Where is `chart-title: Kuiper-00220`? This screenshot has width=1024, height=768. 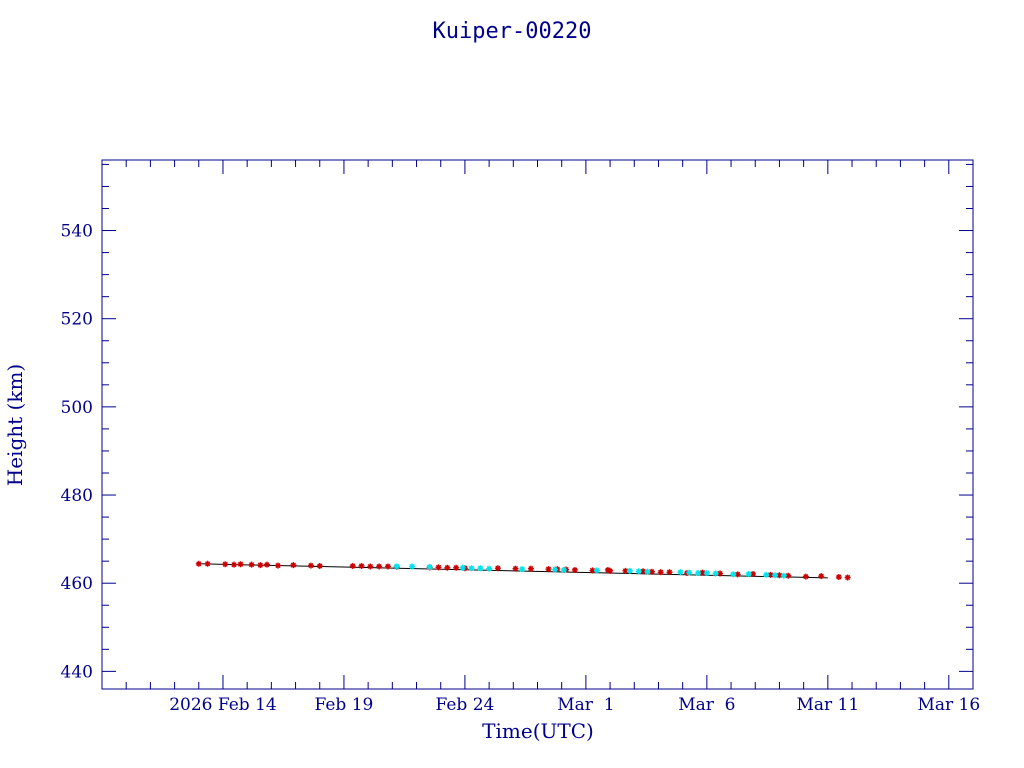 chart-title: Kuiper-00220 is located at coordinates (512, 31).